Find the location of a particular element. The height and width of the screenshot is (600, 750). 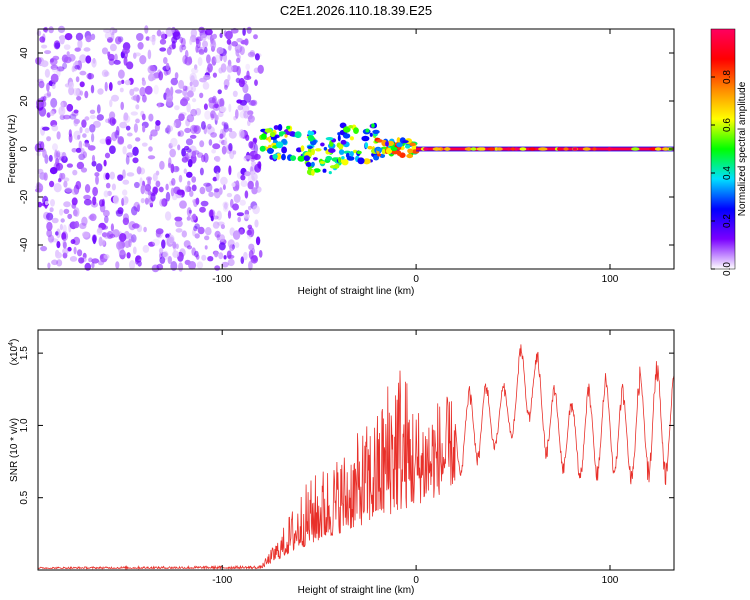

x-tick-label: 0 is located at coordinates (416, 279).